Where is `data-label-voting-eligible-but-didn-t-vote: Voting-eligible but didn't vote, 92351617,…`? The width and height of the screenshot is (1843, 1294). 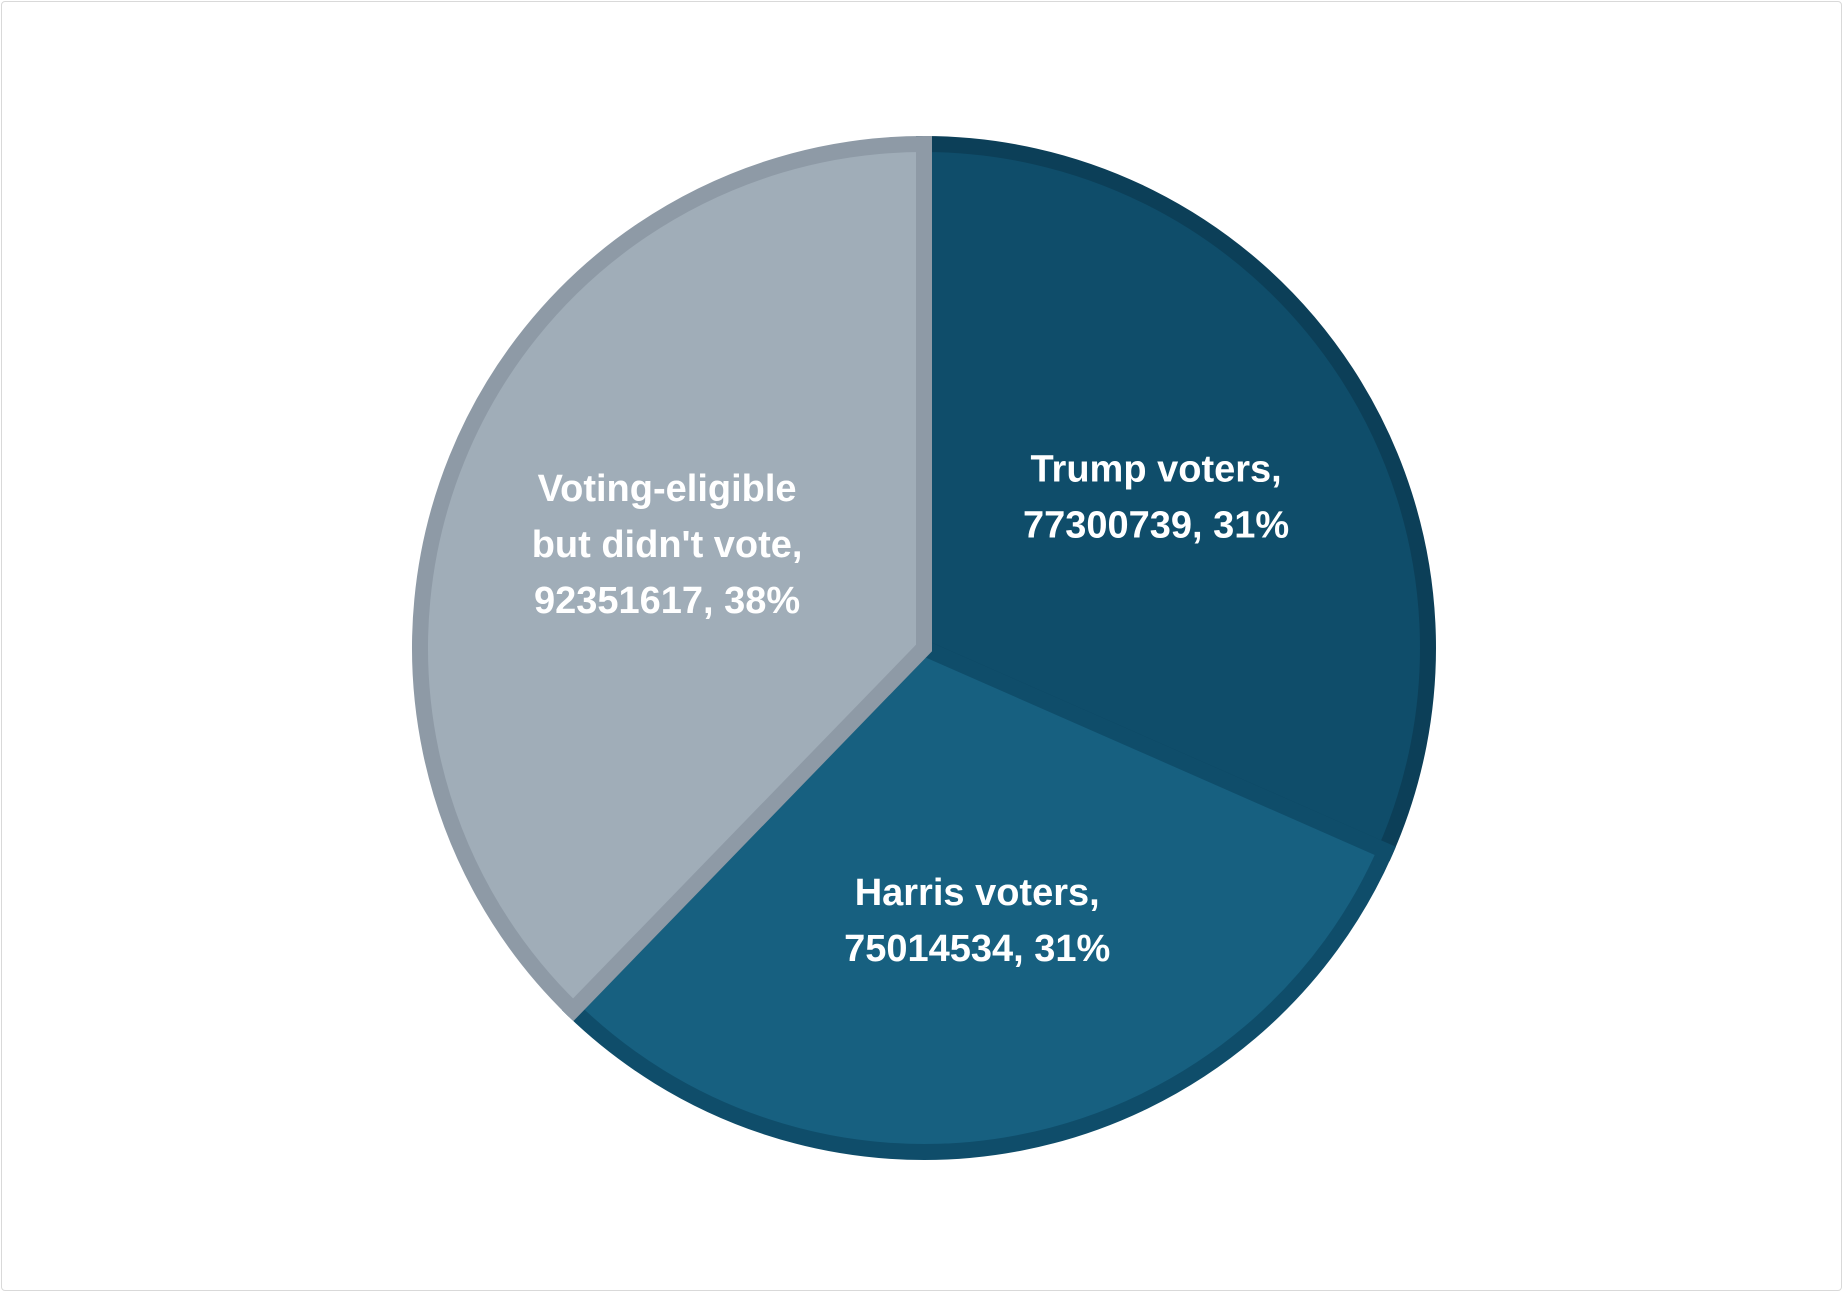
data-label-voting-eligible-but-didn-t-vote: Voting-eligible but didn't vote, 92351617,… is located at coordinates (667, 545).